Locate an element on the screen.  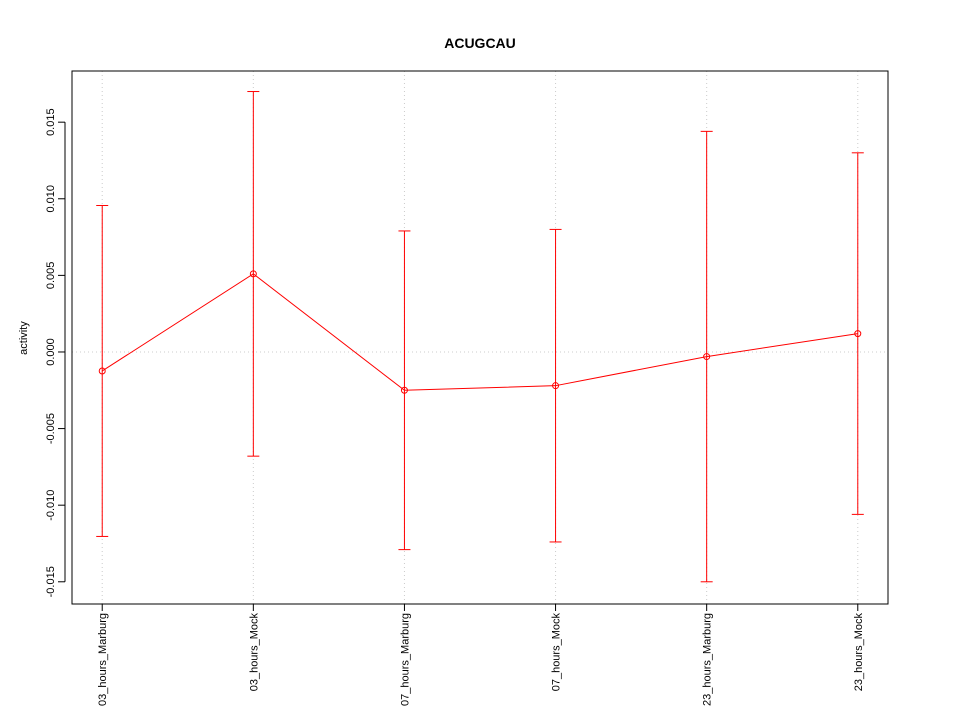
y-tick-label: -0.010 is located at coordinates (51, 505).